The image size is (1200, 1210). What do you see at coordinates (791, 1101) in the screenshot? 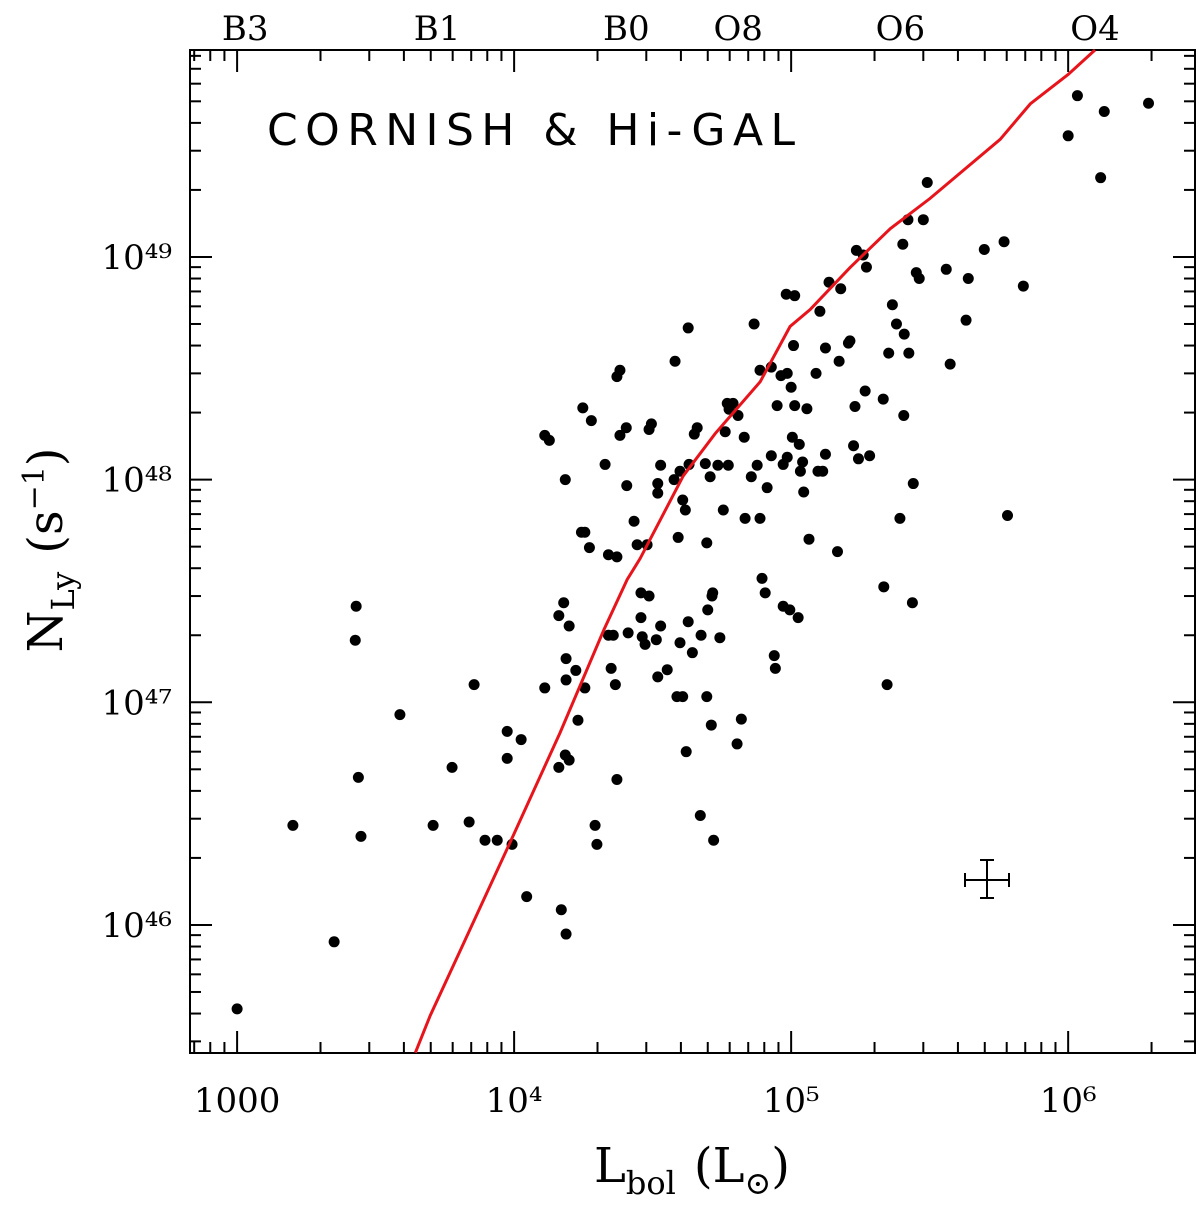
I see `x-tick-label: 10⁵` at bounding box center [791, 1101].